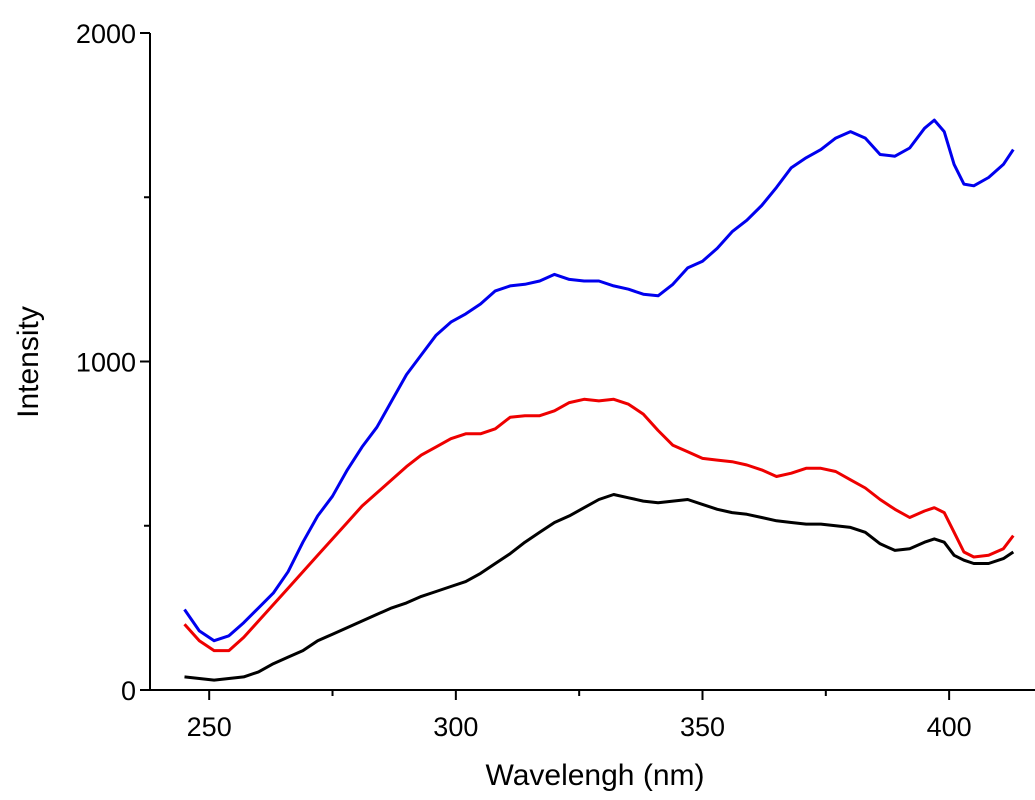 This screenshot has height=800, width=1035. I want to click on y-tick-label: 1000, so click(106, 363).